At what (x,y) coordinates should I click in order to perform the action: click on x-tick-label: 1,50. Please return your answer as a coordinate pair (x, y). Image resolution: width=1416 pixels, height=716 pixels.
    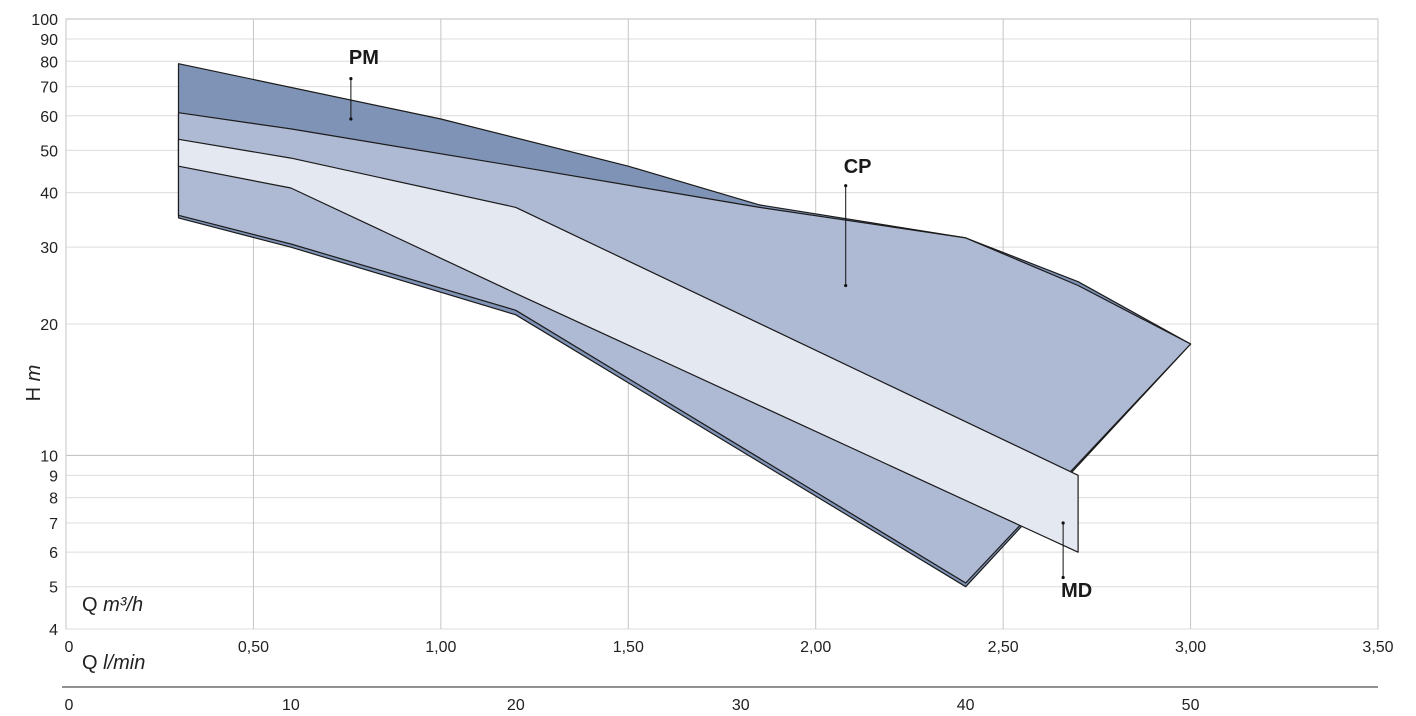
    Looking at the image, I should click on (628, 647).